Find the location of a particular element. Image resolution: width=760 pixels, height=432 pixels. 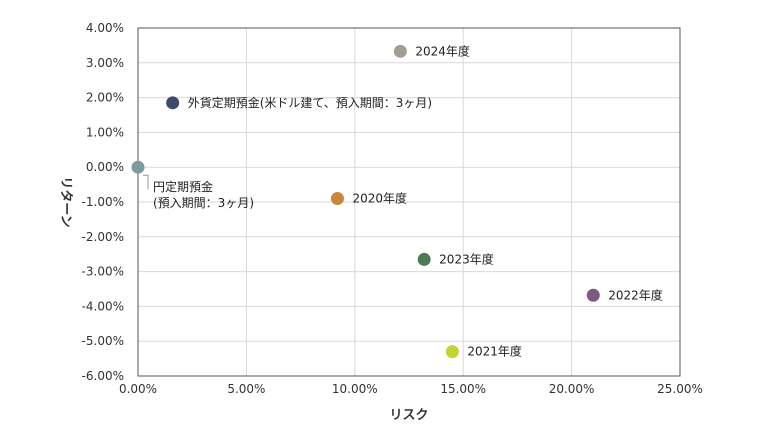

data-point-group: 外貨定期預金(米ドル建て、預入期間：3ヶ月) is located at coordinates (299, 102).